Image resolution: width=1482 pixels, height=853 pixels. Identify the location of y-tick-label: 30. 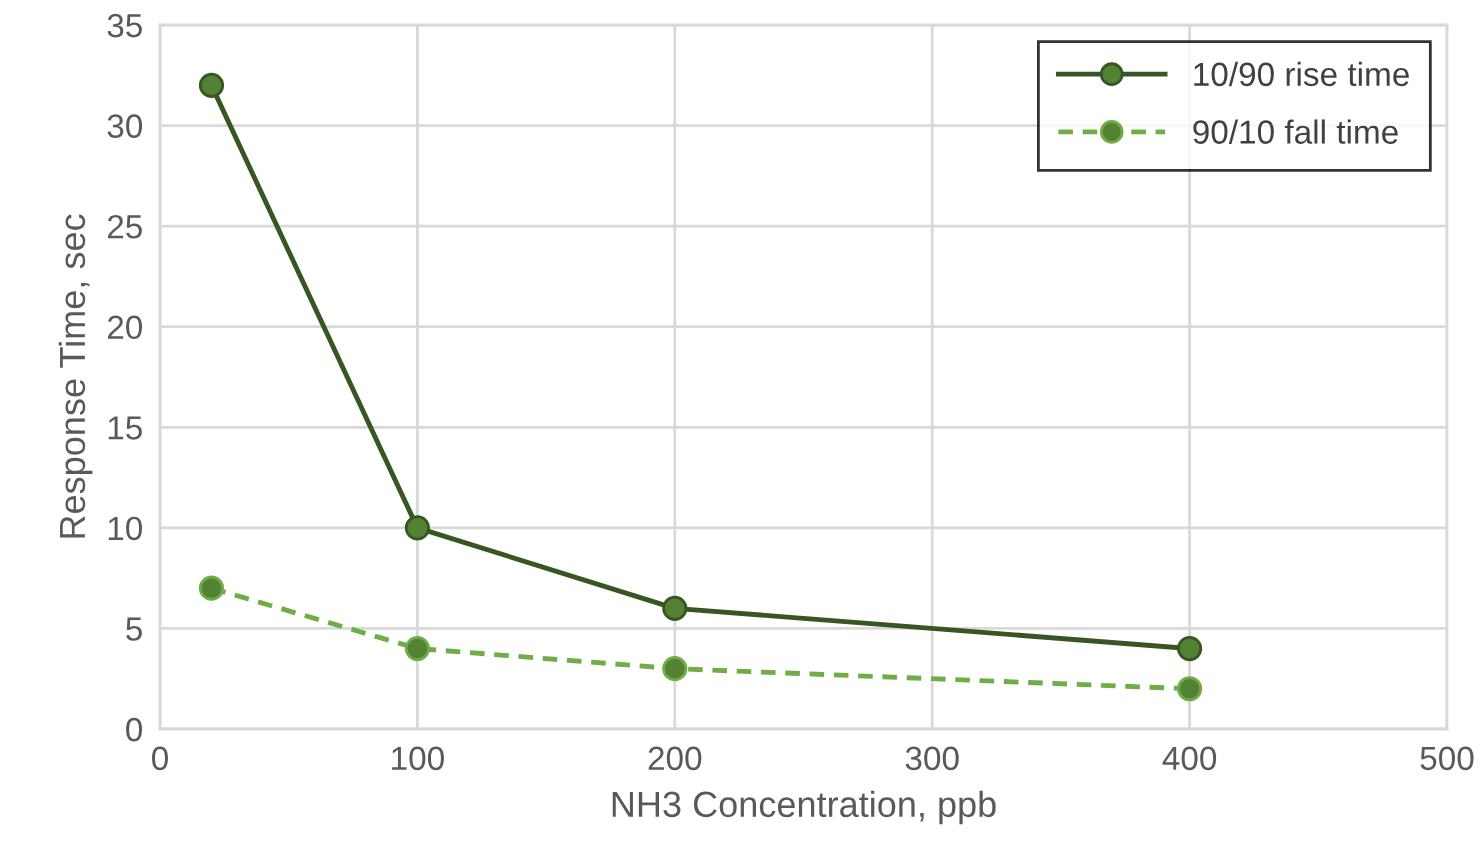
(125, 126).